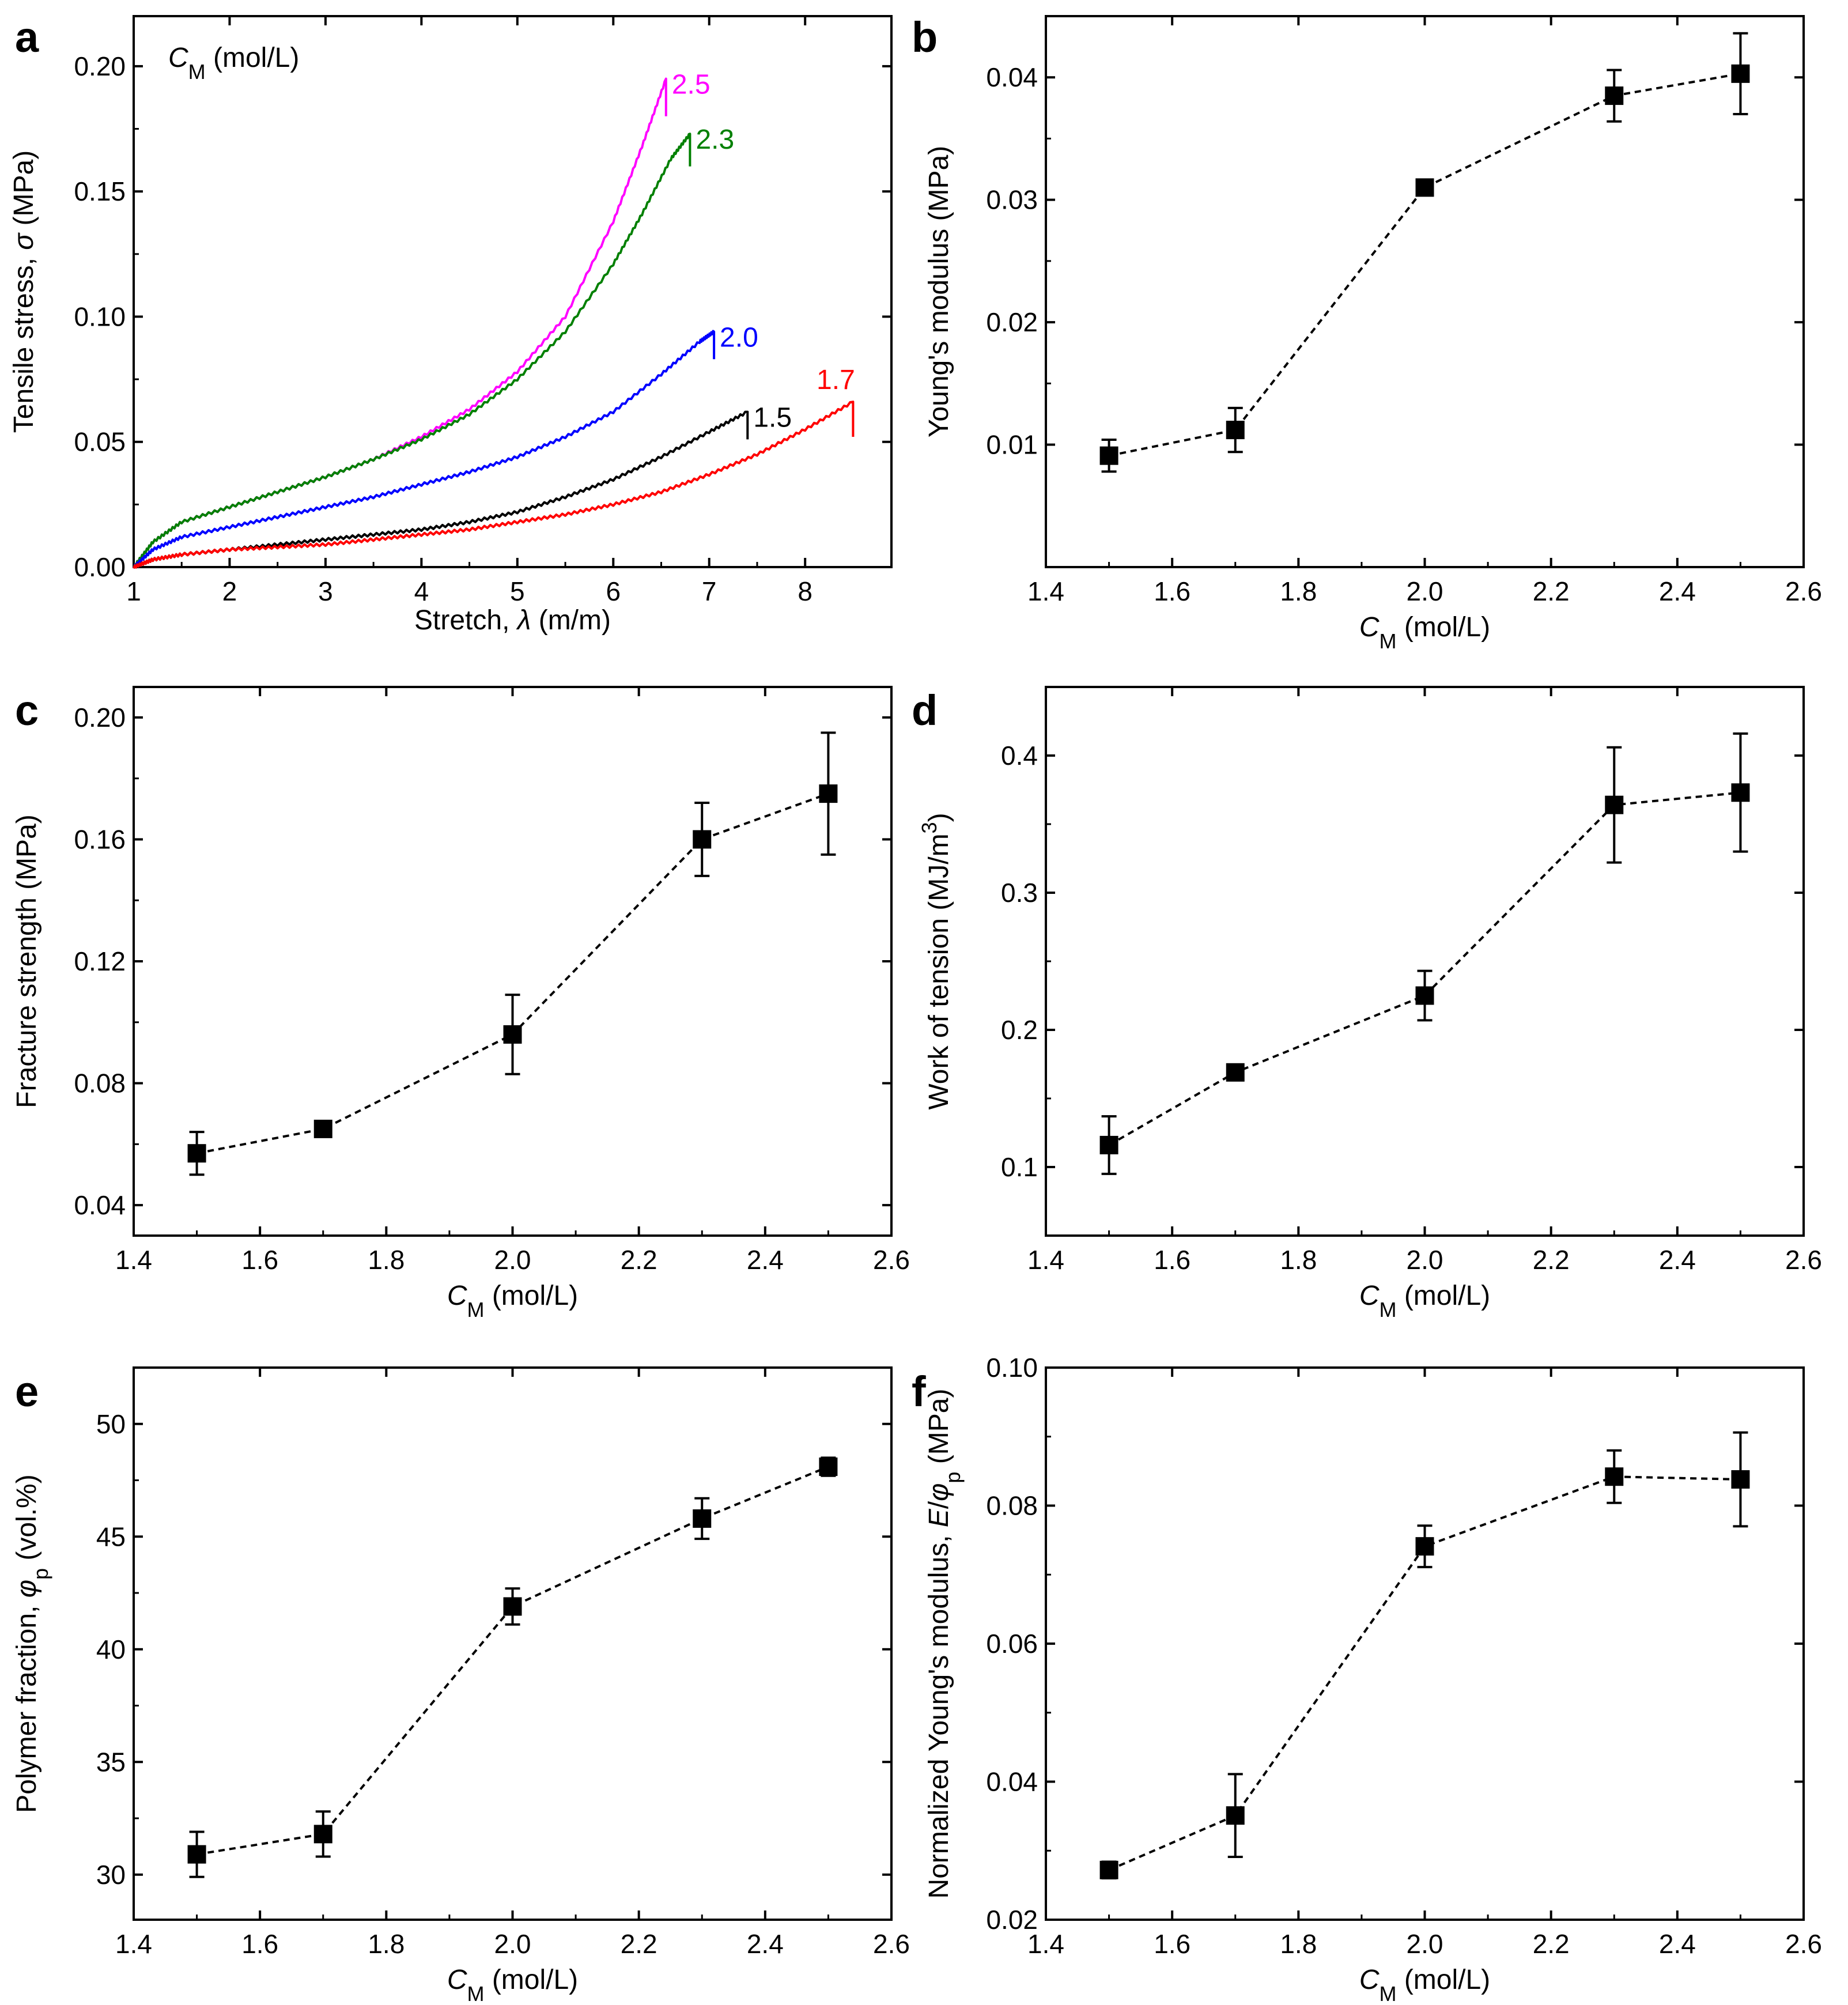  I want to click on curve-2.5, so click(400, 323).